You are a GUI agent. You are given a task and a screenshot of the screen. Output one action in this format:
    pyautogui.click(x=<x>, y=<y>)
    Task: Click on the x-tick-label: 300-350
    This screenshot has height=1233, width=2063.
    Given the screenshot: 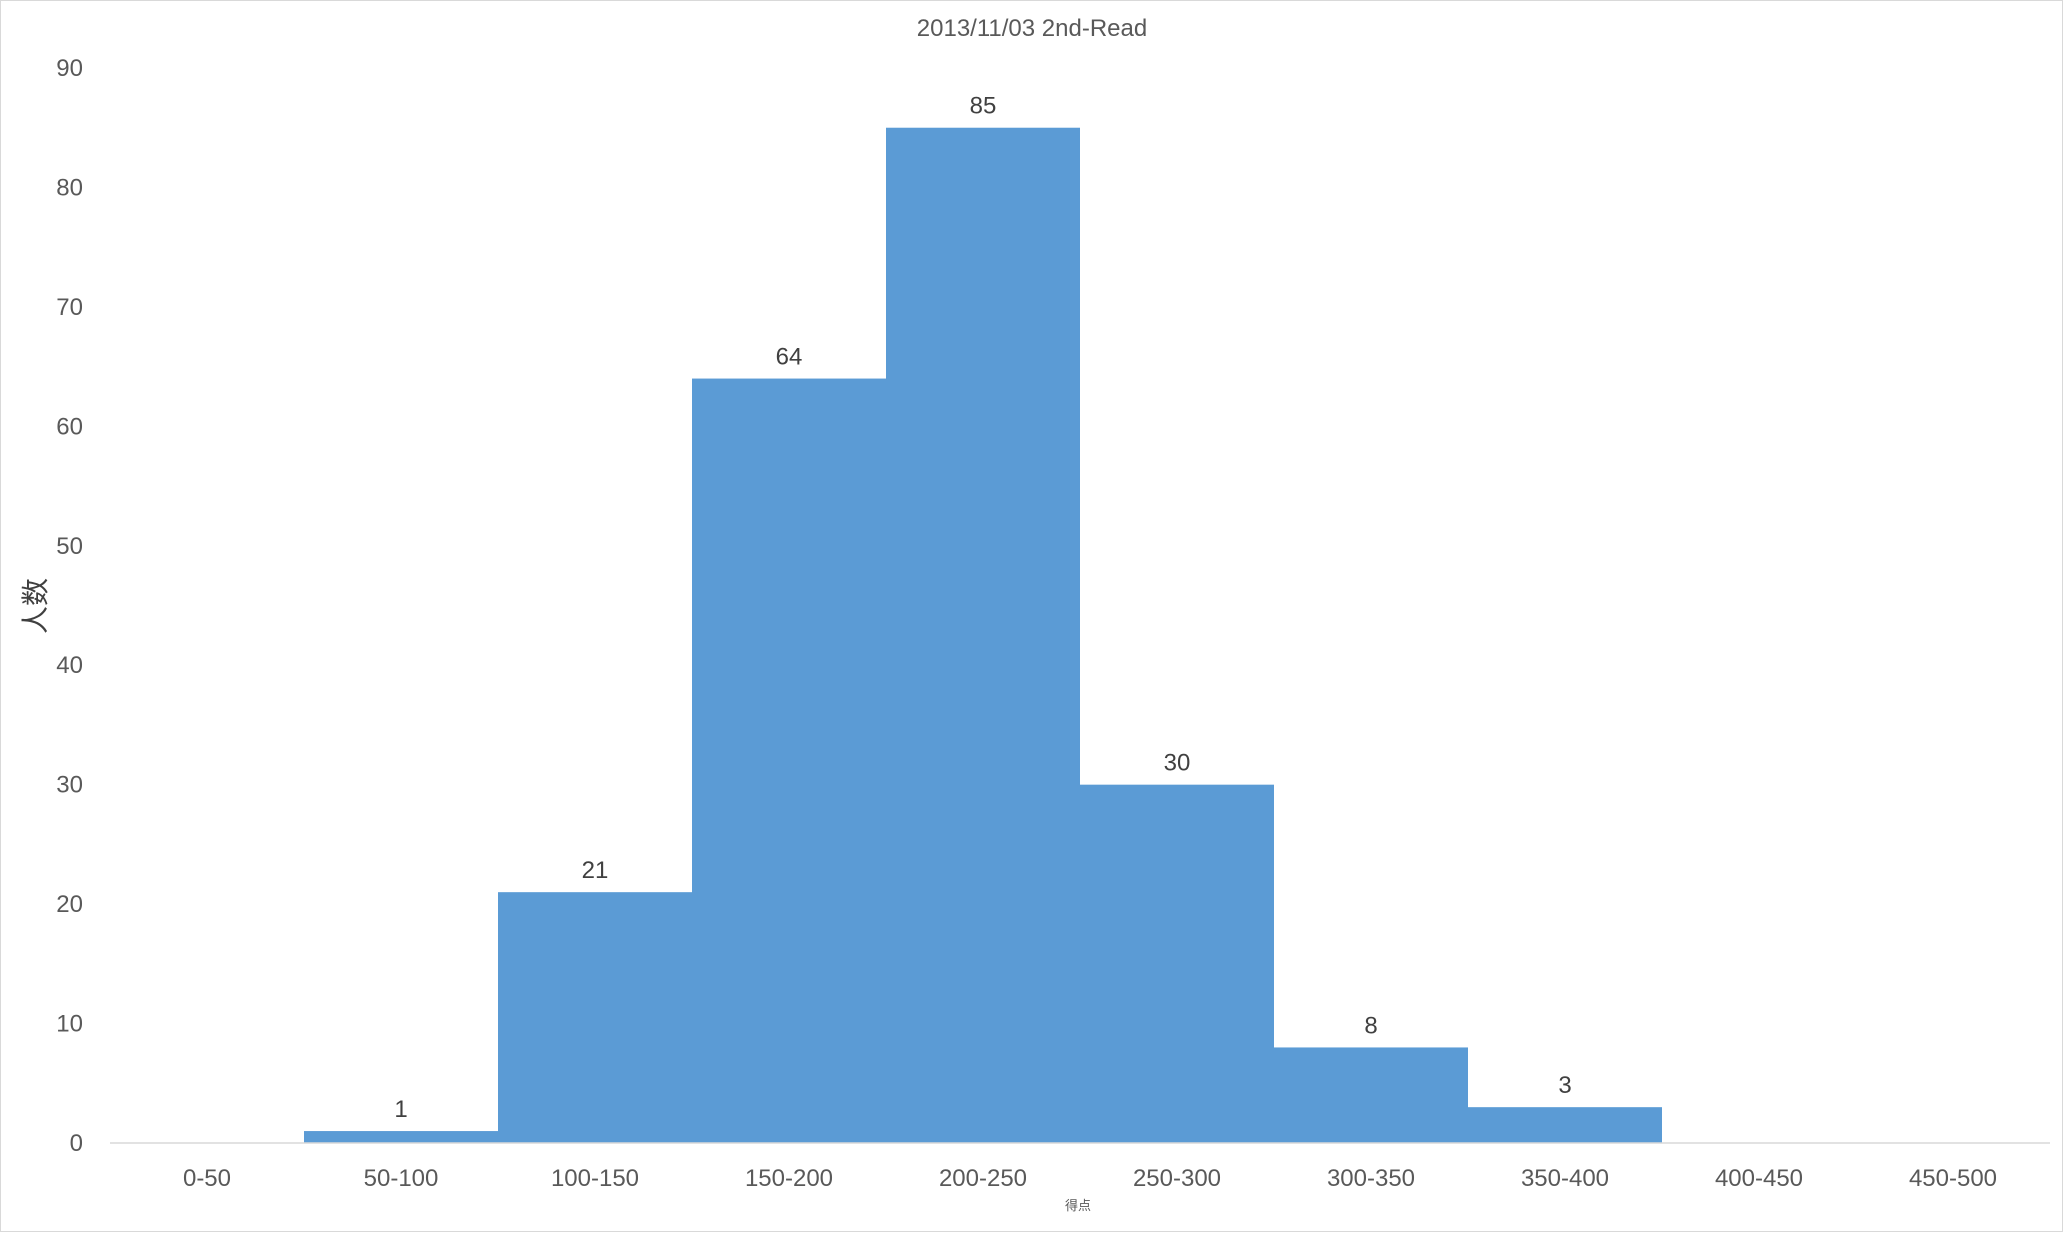 What is the action you would take?
    pyautogui.click(x=1371, y=1178)
    